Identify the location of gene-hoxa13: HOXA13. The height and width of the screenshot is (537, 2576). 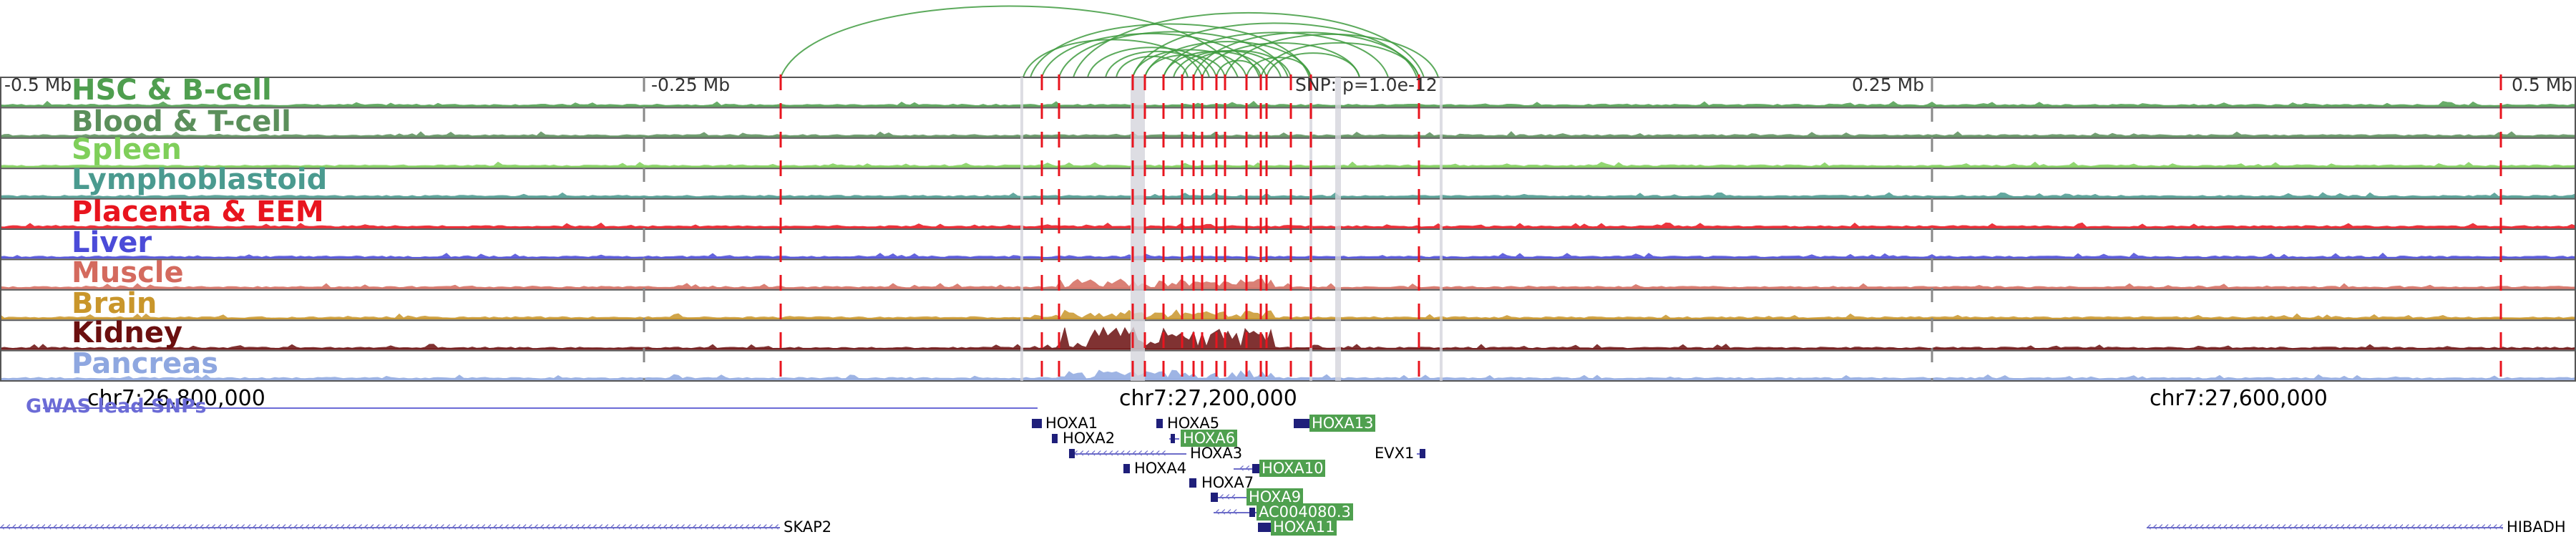
(1358, 424).